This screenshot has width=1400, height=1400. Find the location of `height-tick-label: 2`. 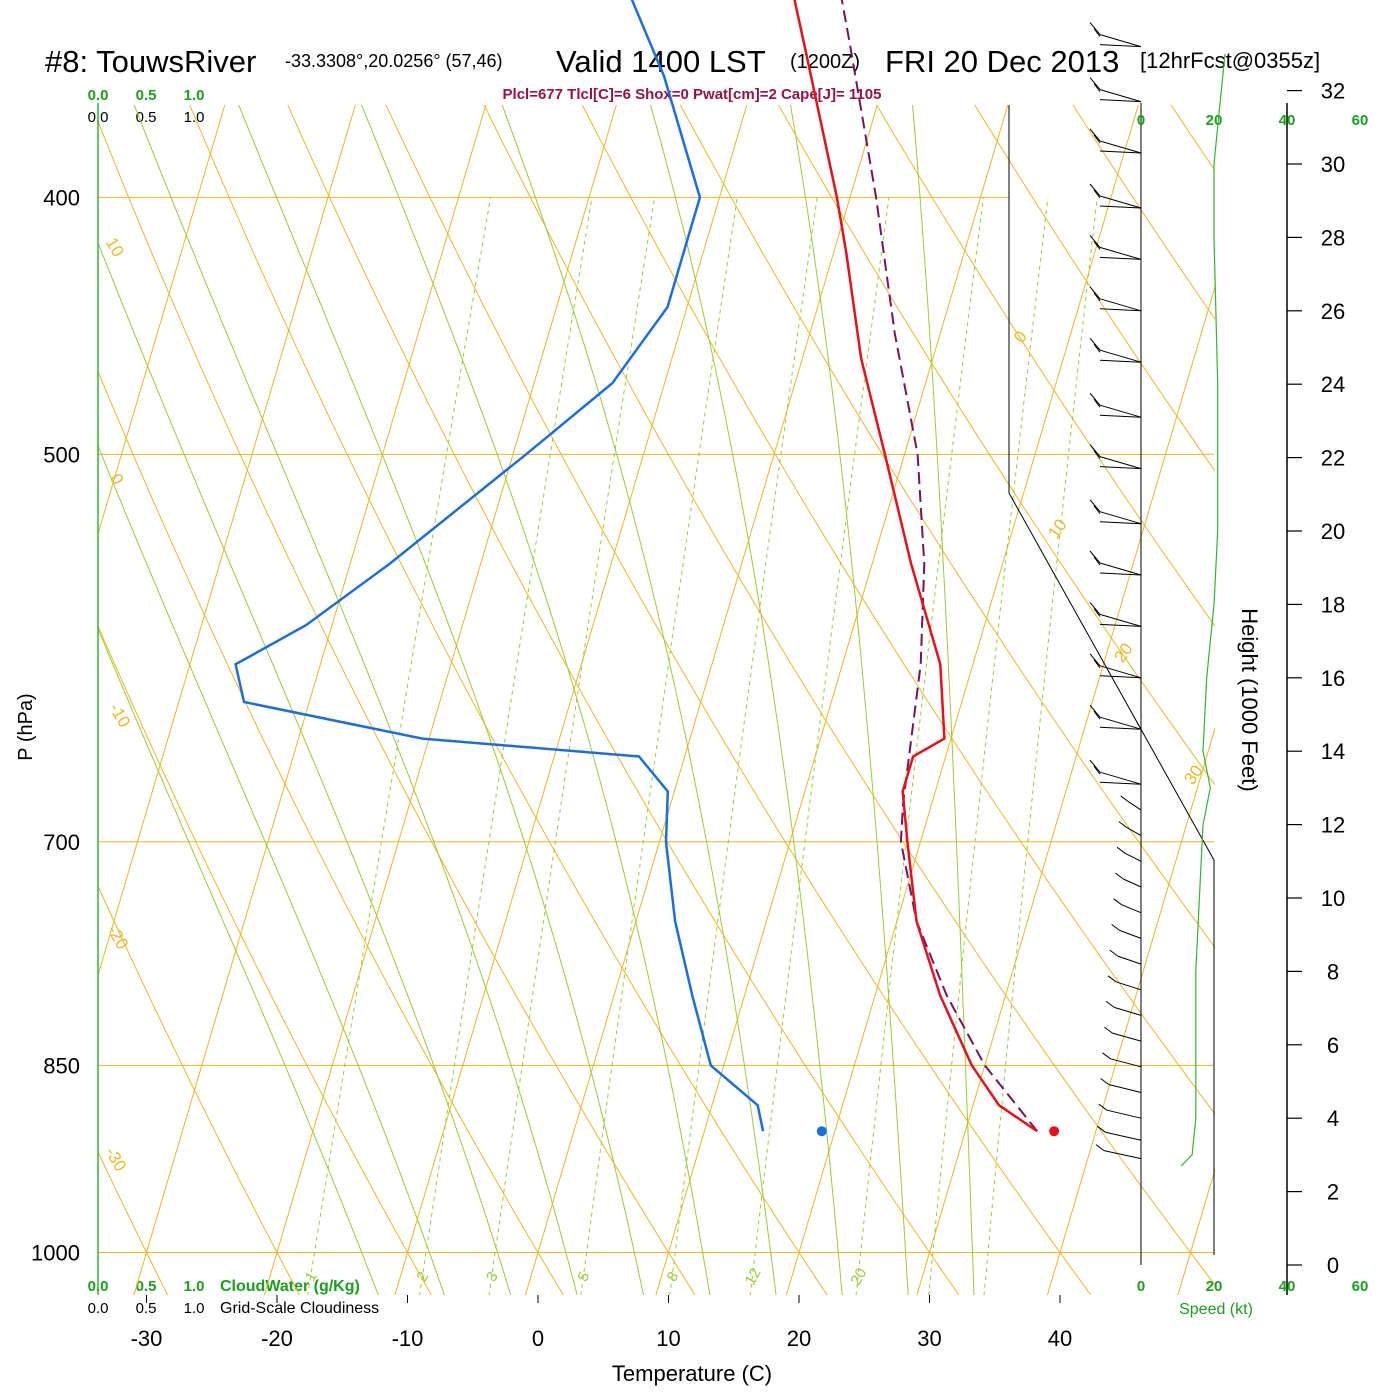

height-tick-label: 2 is located at coordinates (1333, 1192).